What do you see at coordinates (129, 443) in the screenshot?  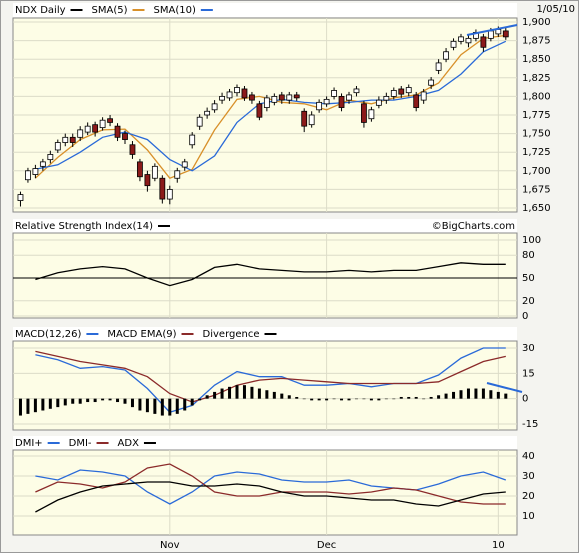 I see `legend-label: ADX` at bounding box center [129, 443].